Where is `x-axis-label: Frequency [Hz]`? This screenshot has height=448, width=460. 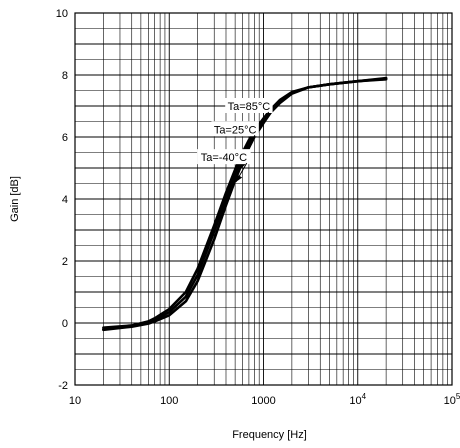
x-axis-label: Frequency [Hz] is located at coordinates (269, 435).